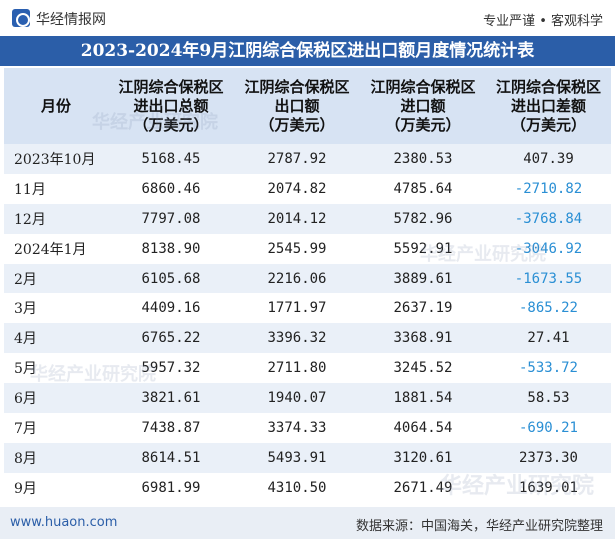  What do you see at coordinates (548, 159) in the screenshot?
I see `cell-balance: 407.39` at bounding box center [548, 159].